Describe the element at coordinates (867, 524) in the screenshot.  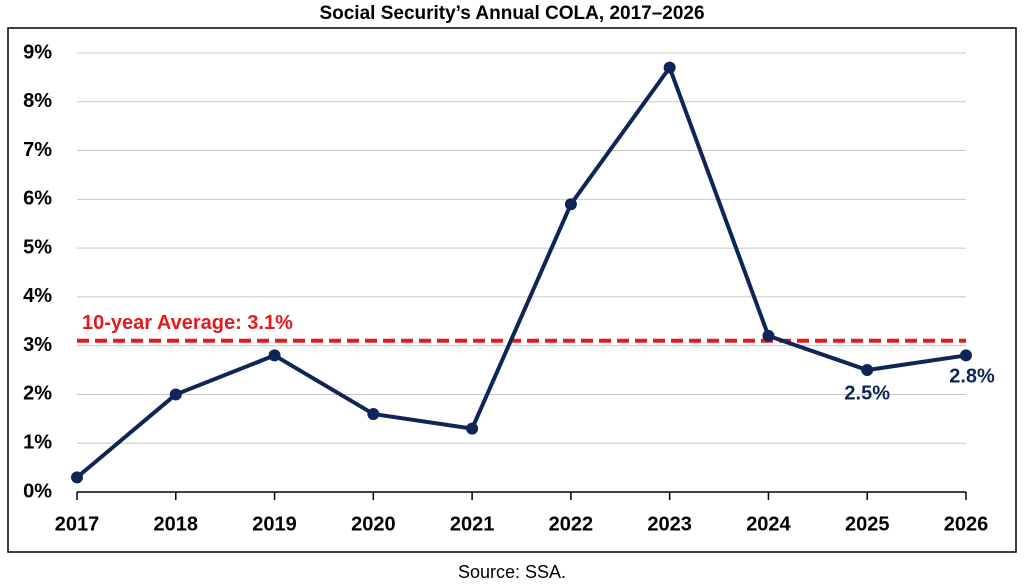
I see `x-tick-label: 2025` at that location.